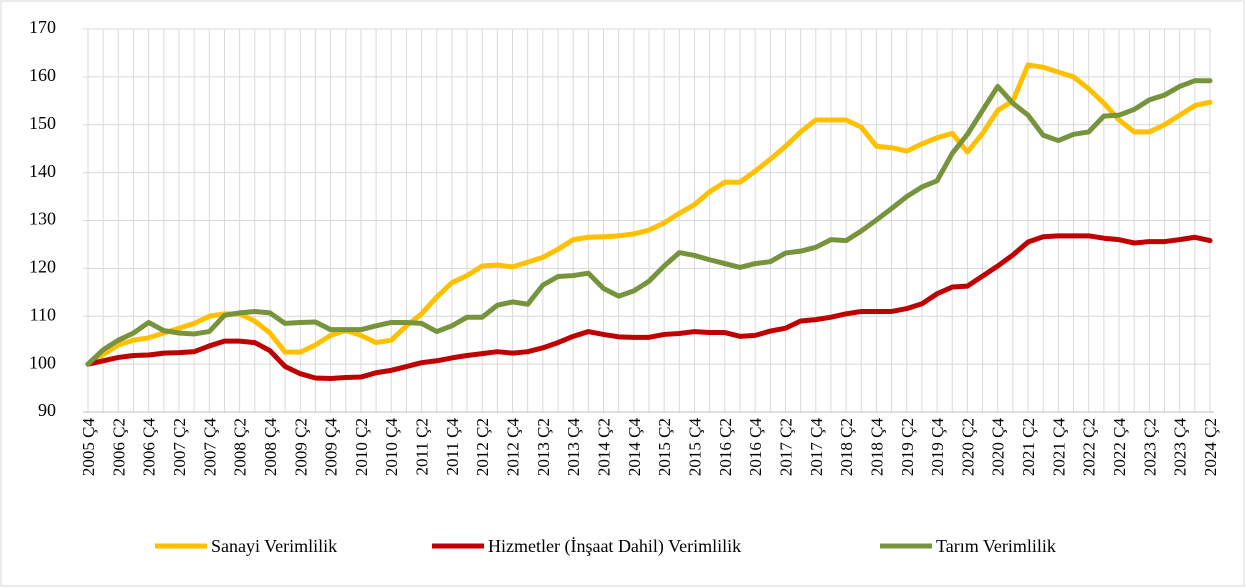 This screenshot has height=588, width=1246. Describe the element at coordinates (937, 447) in the screenshot. I see `x-tick-label: 2019 Ç4` at that location.